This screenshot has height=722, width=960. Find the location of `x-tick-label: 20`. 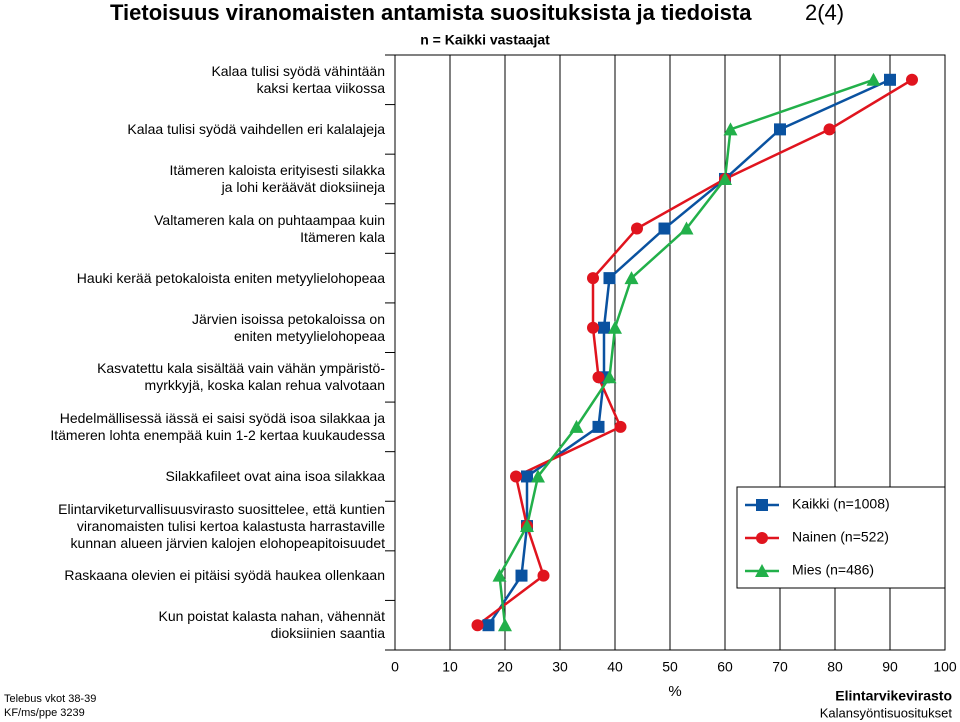

x-tick-label: 20 is located at coordinates (505, 667).